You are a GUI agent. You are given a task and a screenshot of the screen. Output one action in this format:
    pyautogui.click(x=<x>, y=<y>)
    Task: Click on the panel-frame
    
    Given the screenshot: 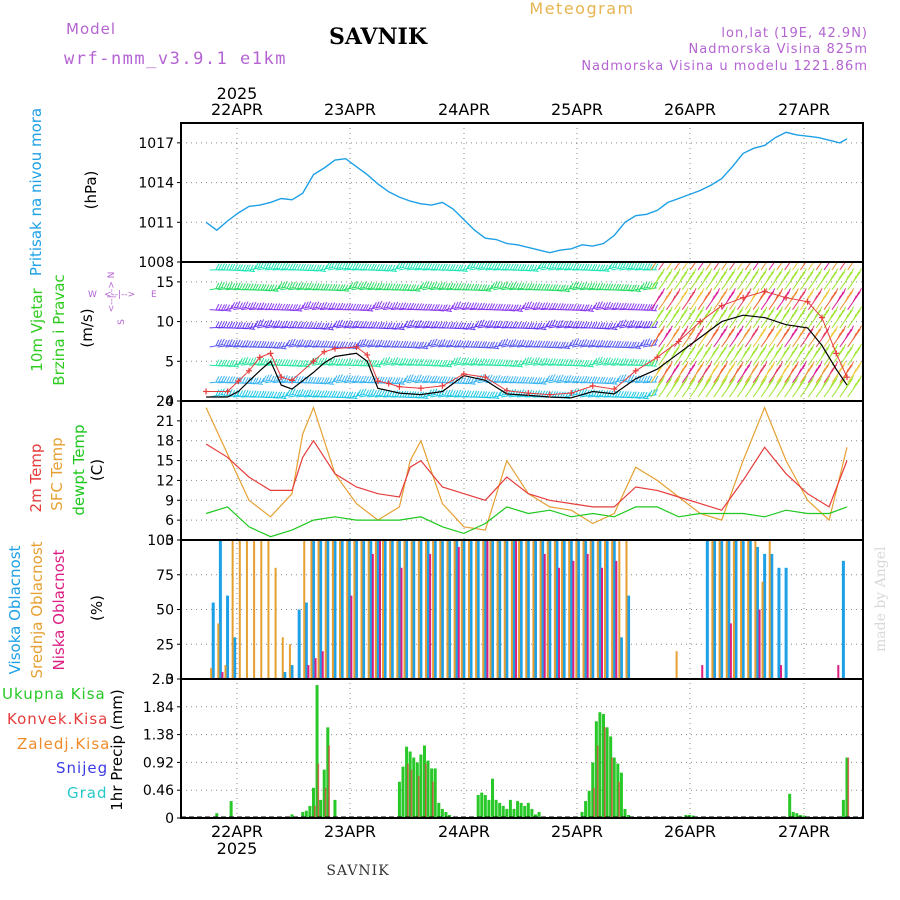 What is the action you would take?
    pyautogui.click(x=522, y=192)
    